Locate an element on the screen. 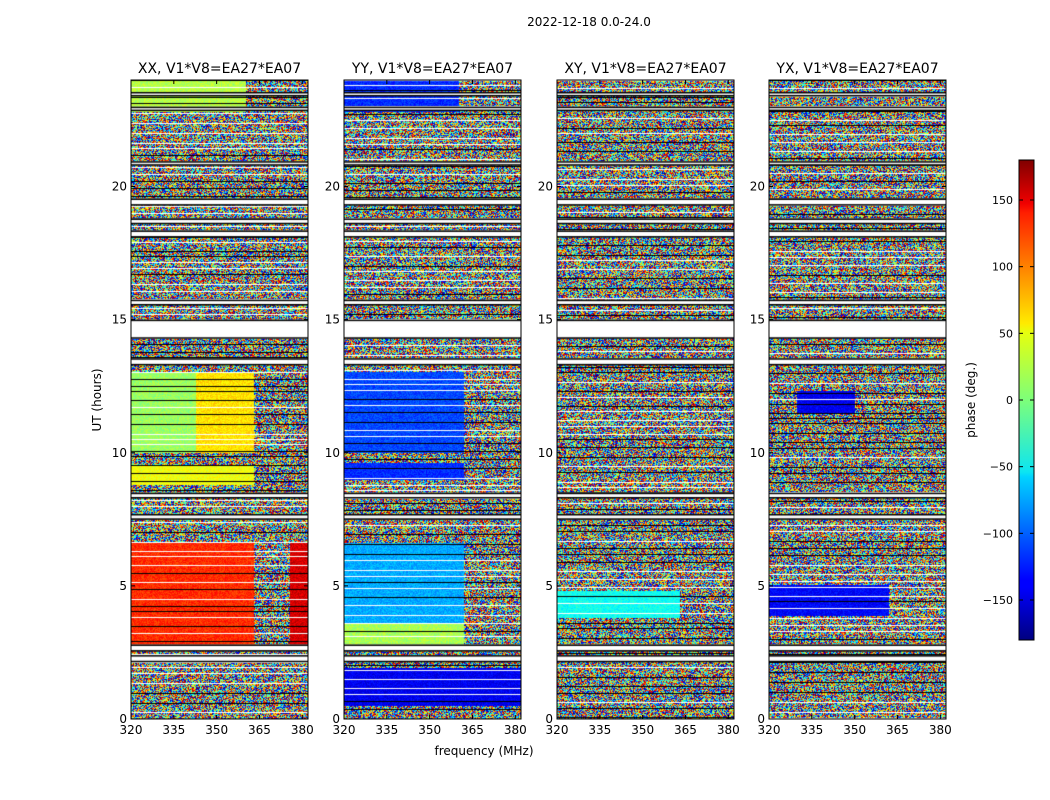  panel-1-frame is located at coordinates (432, 399).